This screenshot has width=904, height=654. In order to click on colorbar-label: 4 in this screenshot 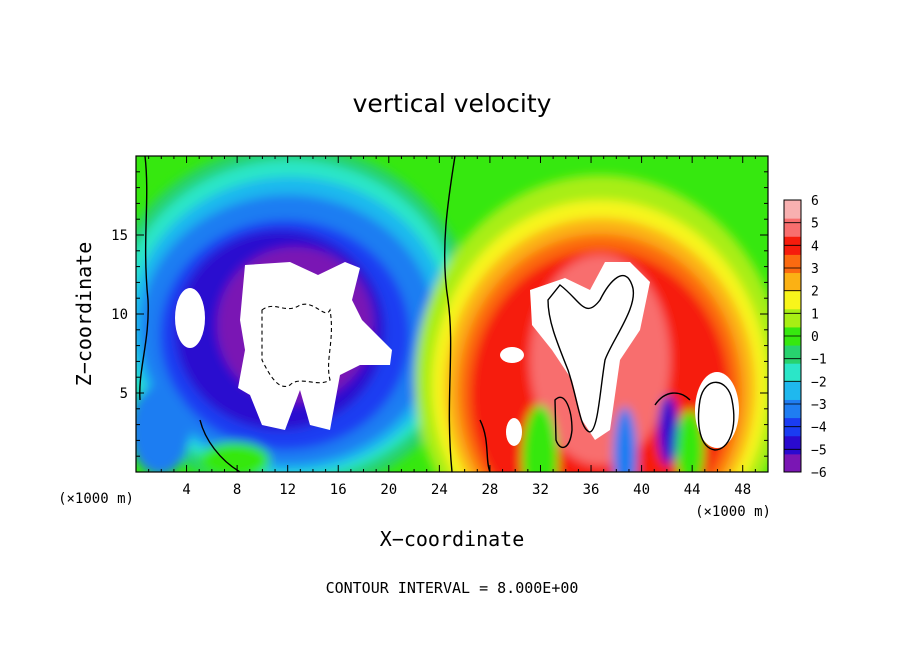, I will do `click(815, 246)`.